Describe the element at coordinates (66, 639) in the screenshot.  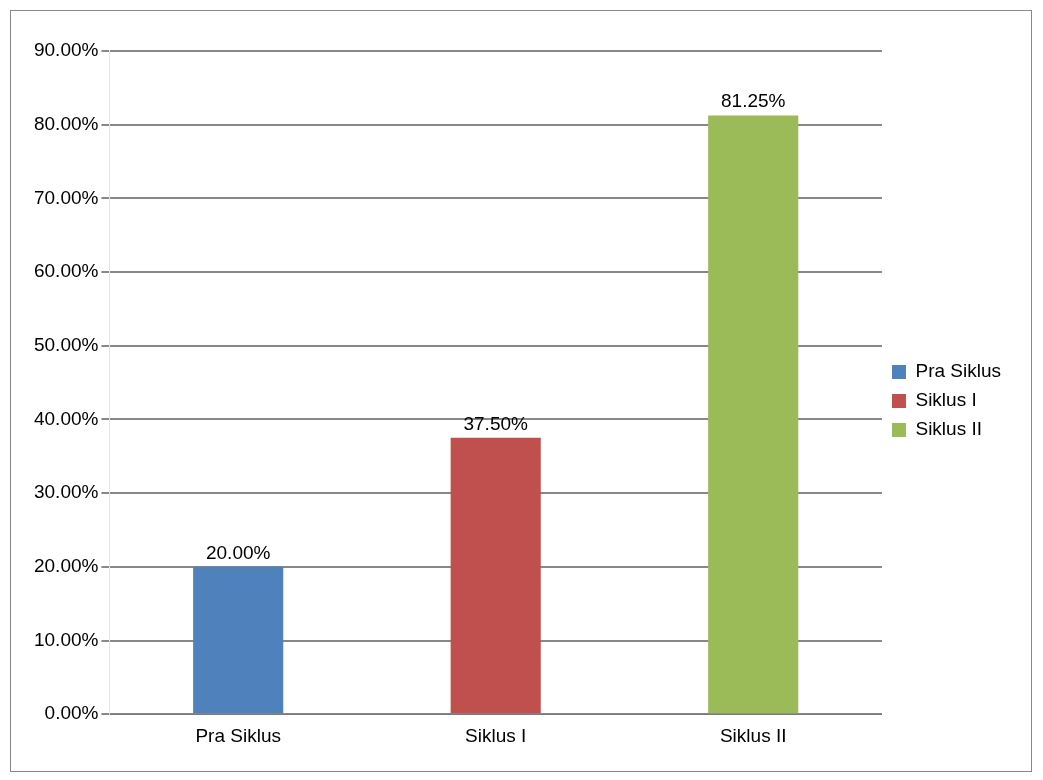
I see `y-tick-label: 10.00%` at that location.